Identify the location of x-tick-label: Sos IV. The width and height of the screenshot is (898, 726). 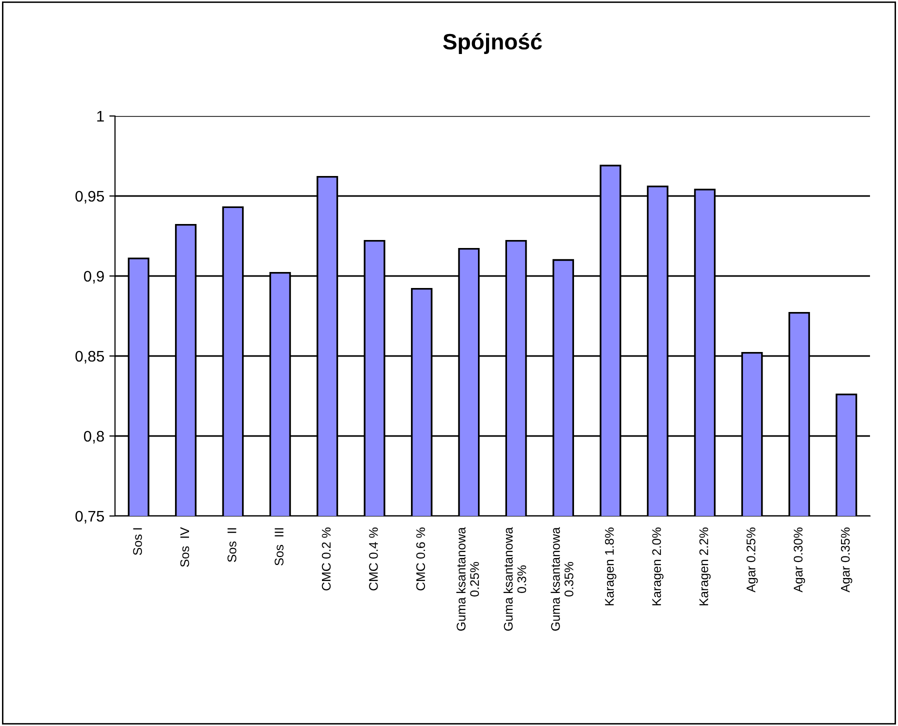
(185, 547).